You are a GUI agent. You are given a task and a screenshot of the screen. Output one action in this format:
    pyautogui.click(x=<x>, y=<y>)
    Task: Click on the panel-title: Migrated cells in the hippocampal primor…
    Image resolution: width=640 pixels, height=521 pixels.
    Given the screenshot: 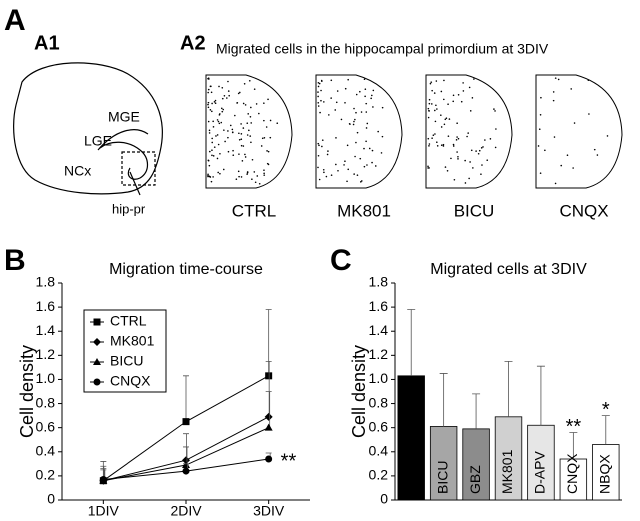 What is the action you would take?
    pyautogui.click(x=382, y=49)
    